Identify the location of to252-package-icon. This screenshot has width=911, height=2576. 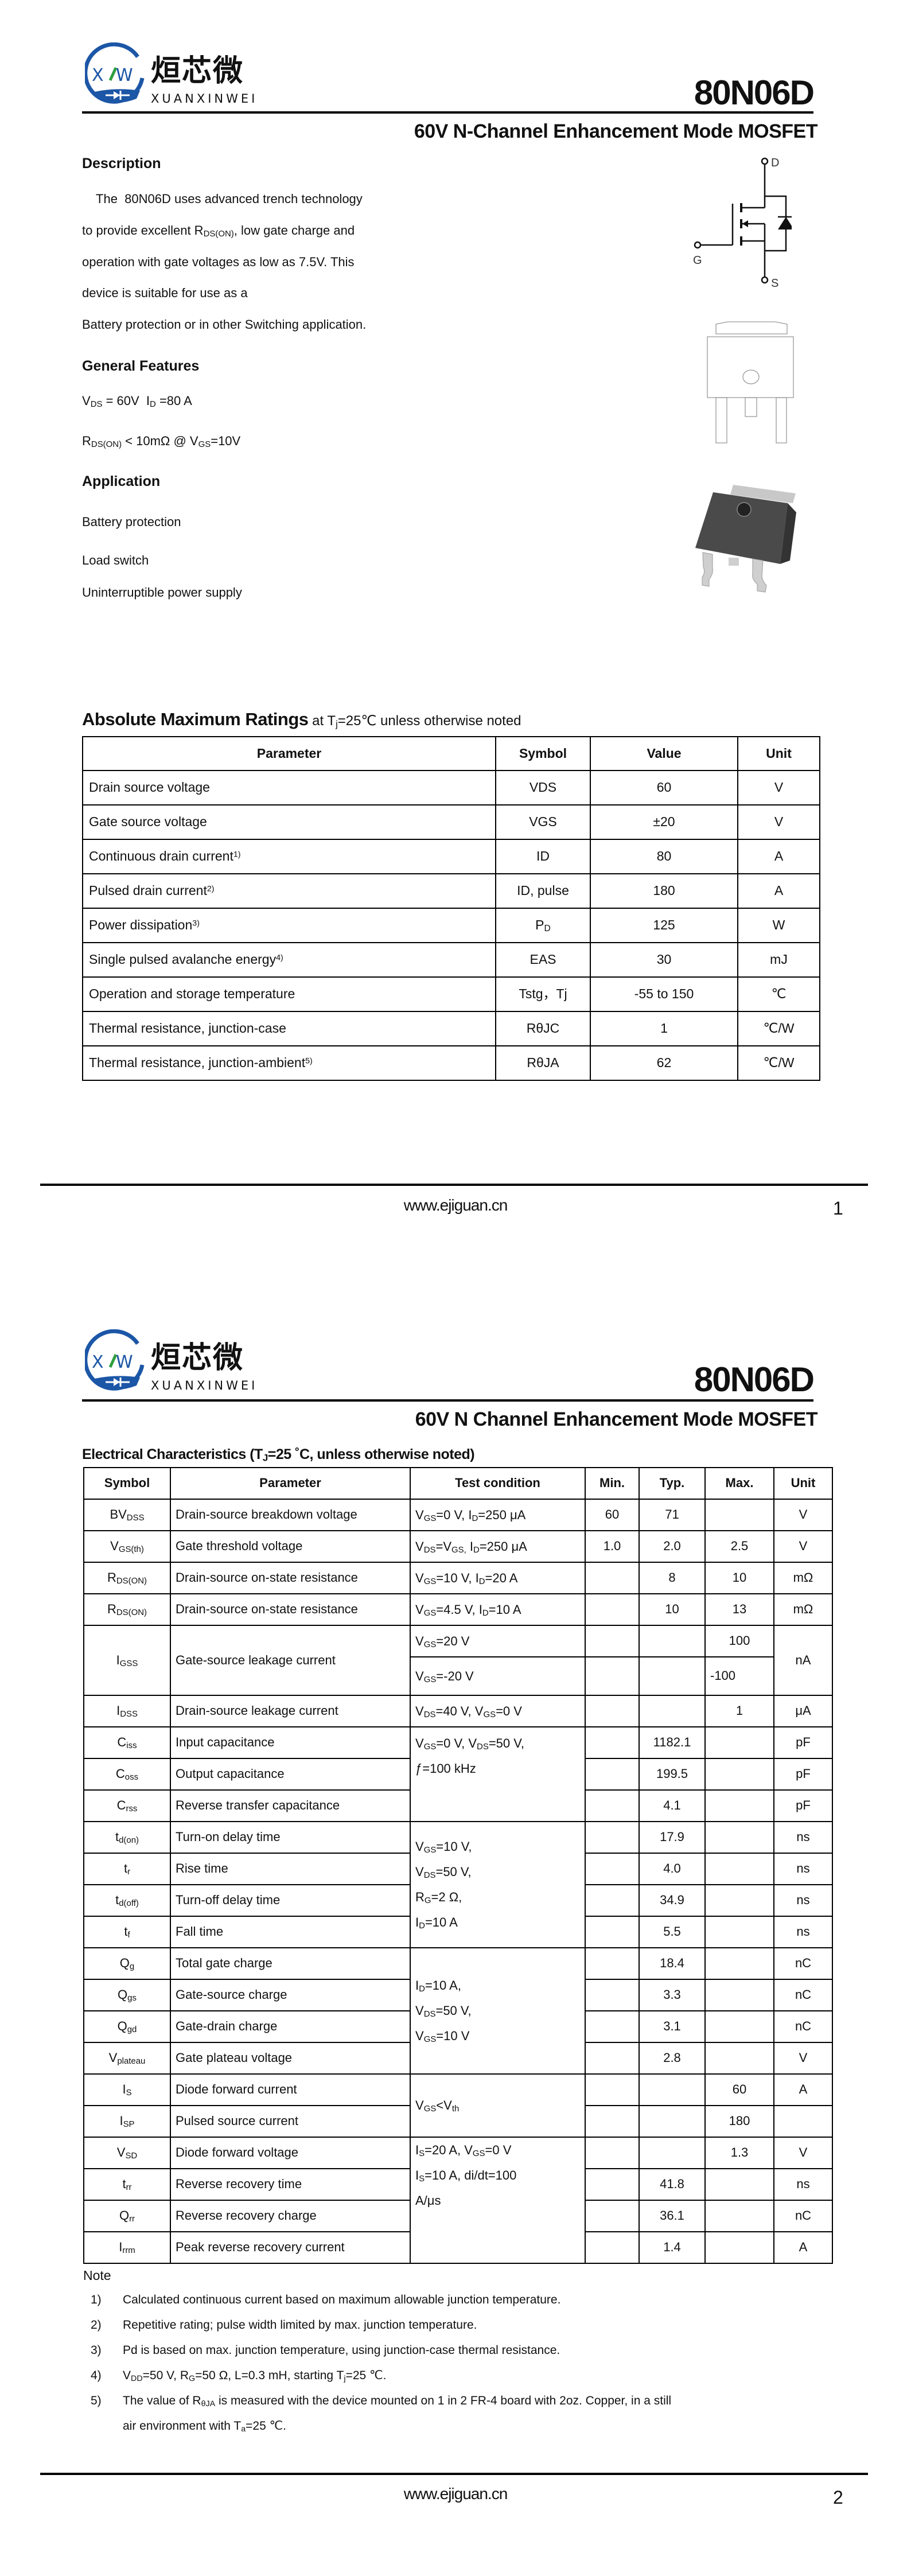
(745, 457).